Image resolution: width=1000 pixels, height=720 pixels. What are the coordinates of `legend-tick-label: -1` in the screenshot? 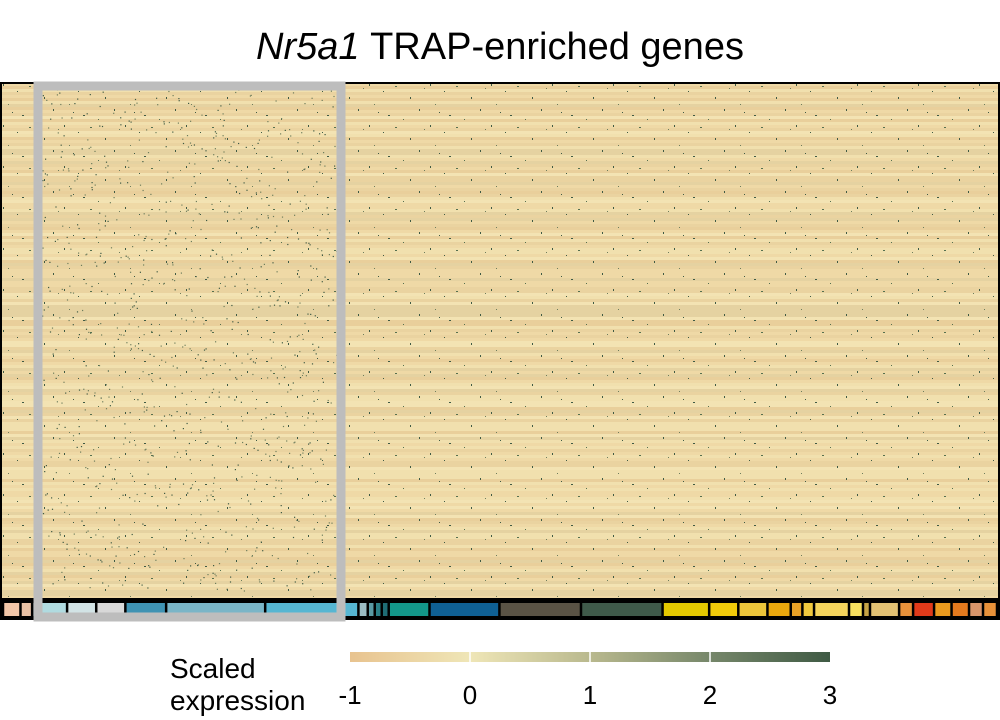 It's located at (349, 695).